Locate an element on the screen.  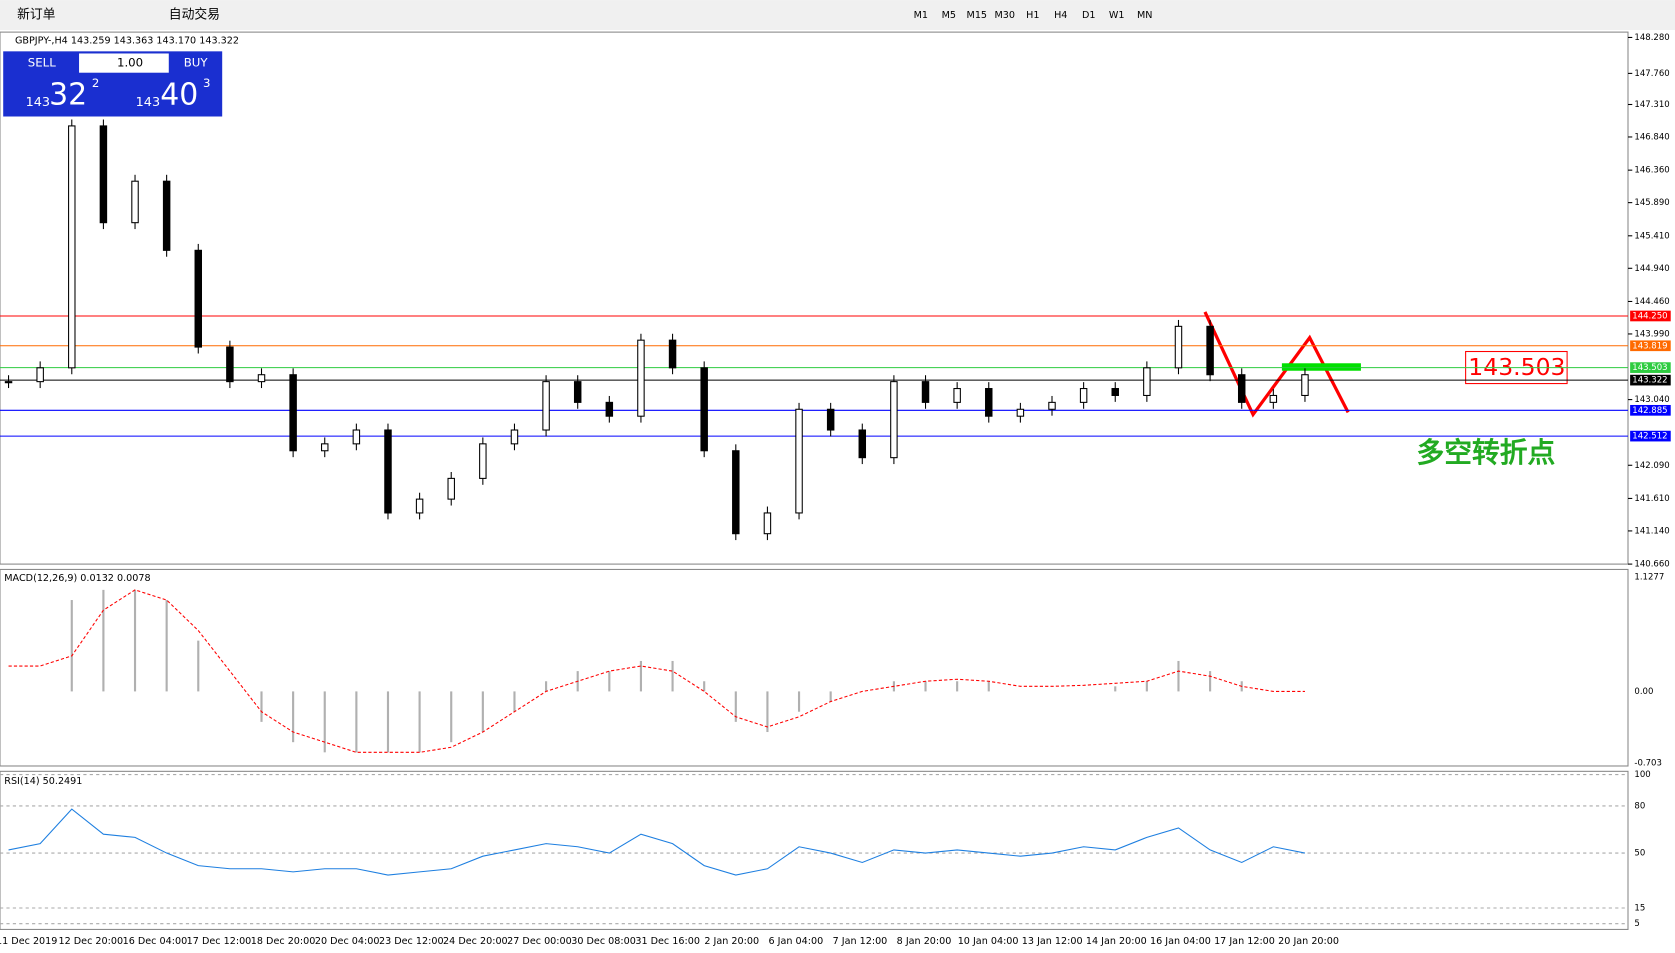
timeframe: W1 is located at coordinates (1117, 15).